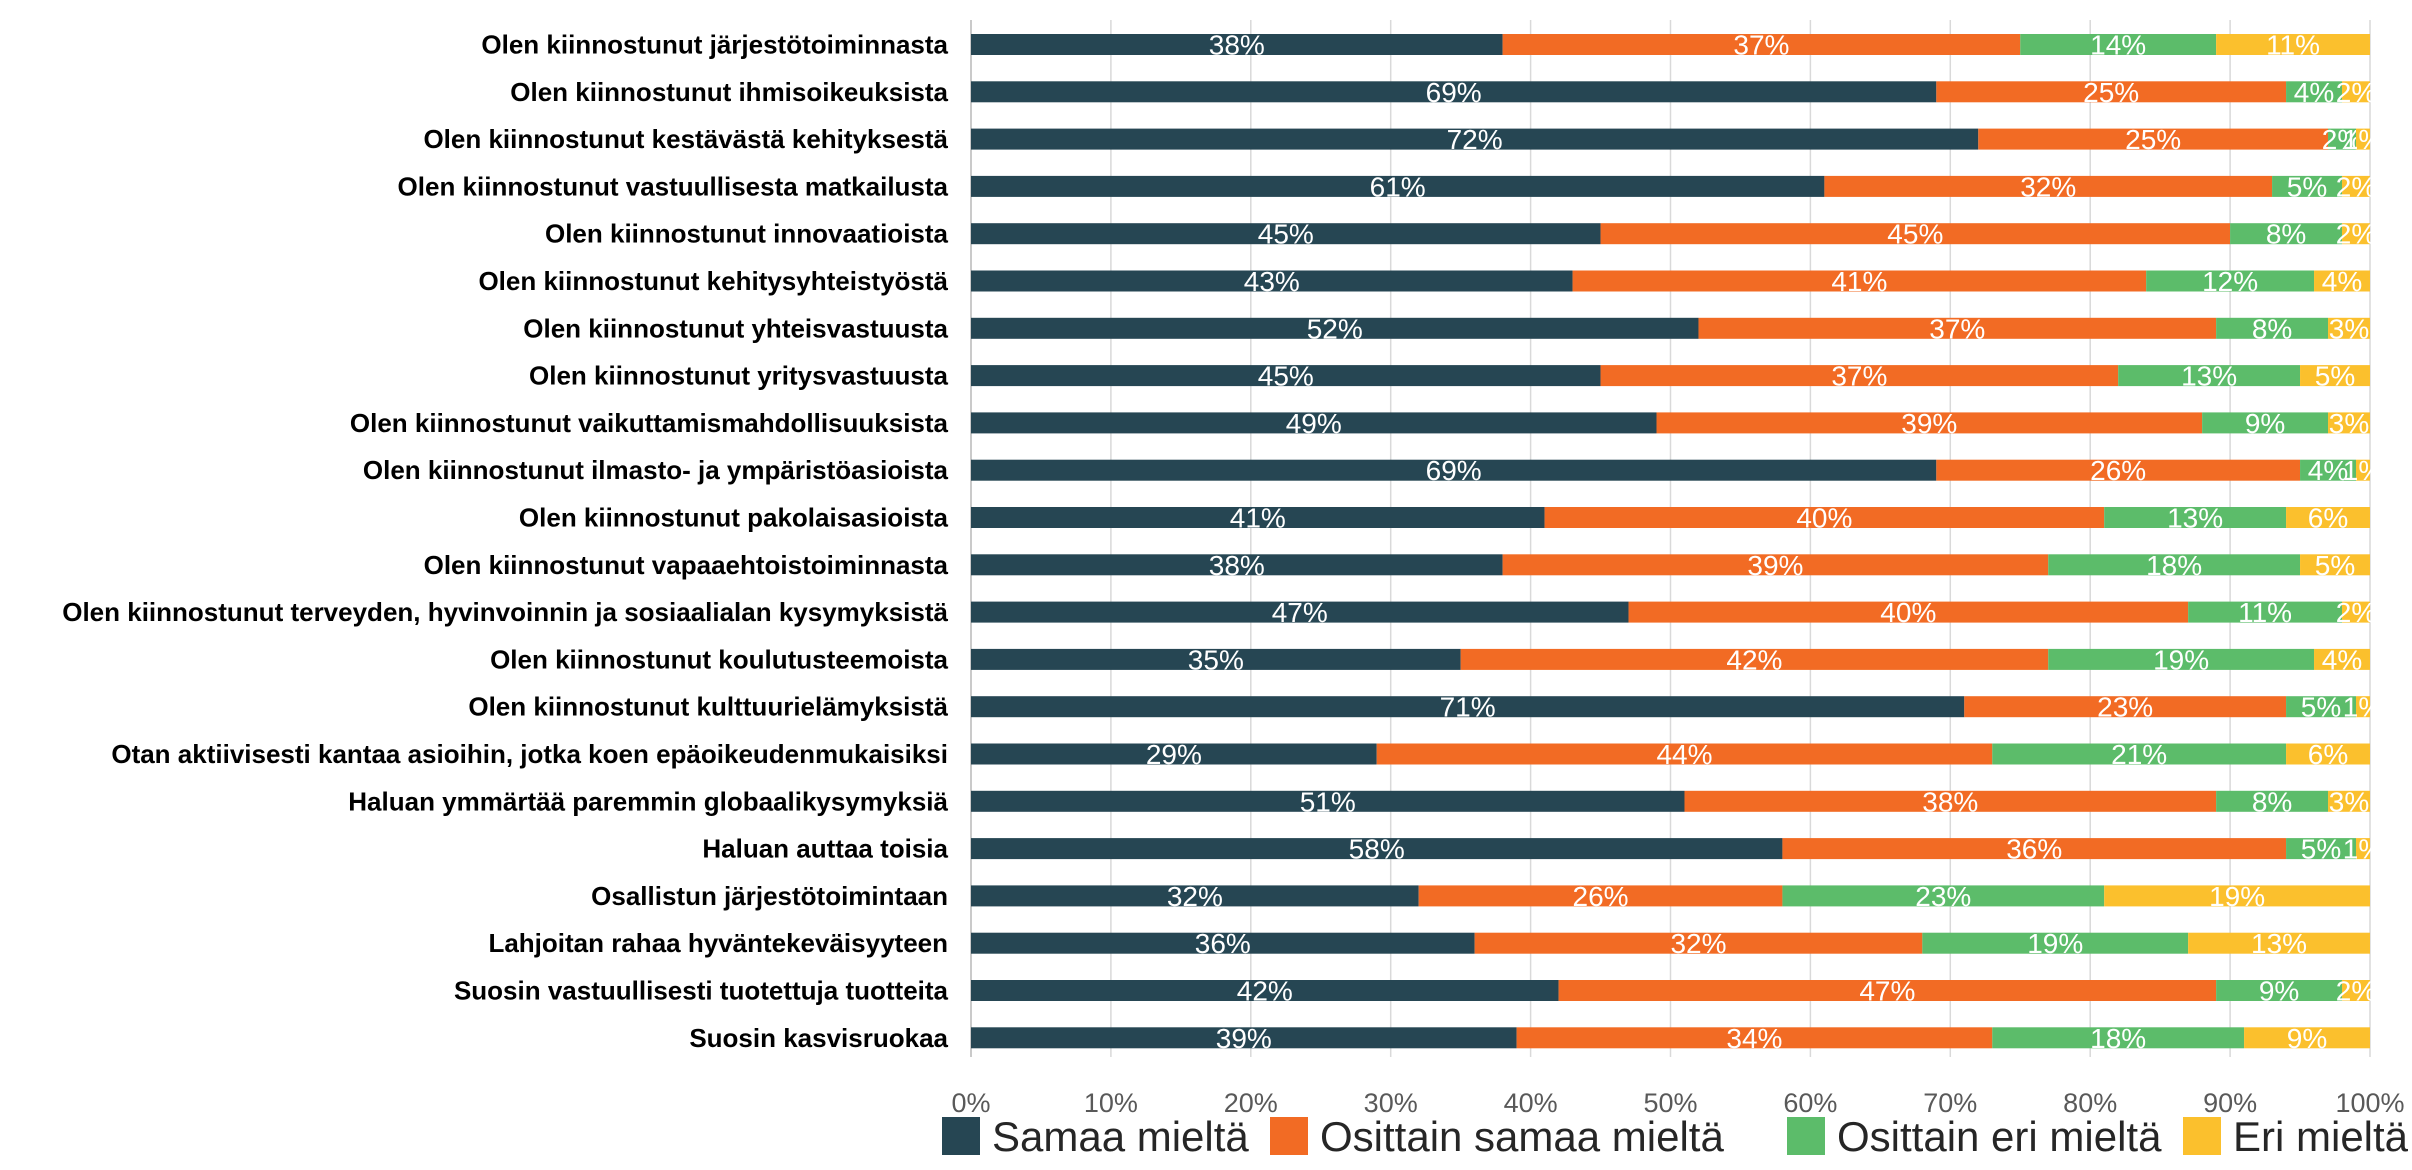 This screenshot has width=2412, height=1170. What do you see at coordinates (2118, 1038) in the screenshot?
I see `data-label: 18%` at bounding box center [2118, 1038].